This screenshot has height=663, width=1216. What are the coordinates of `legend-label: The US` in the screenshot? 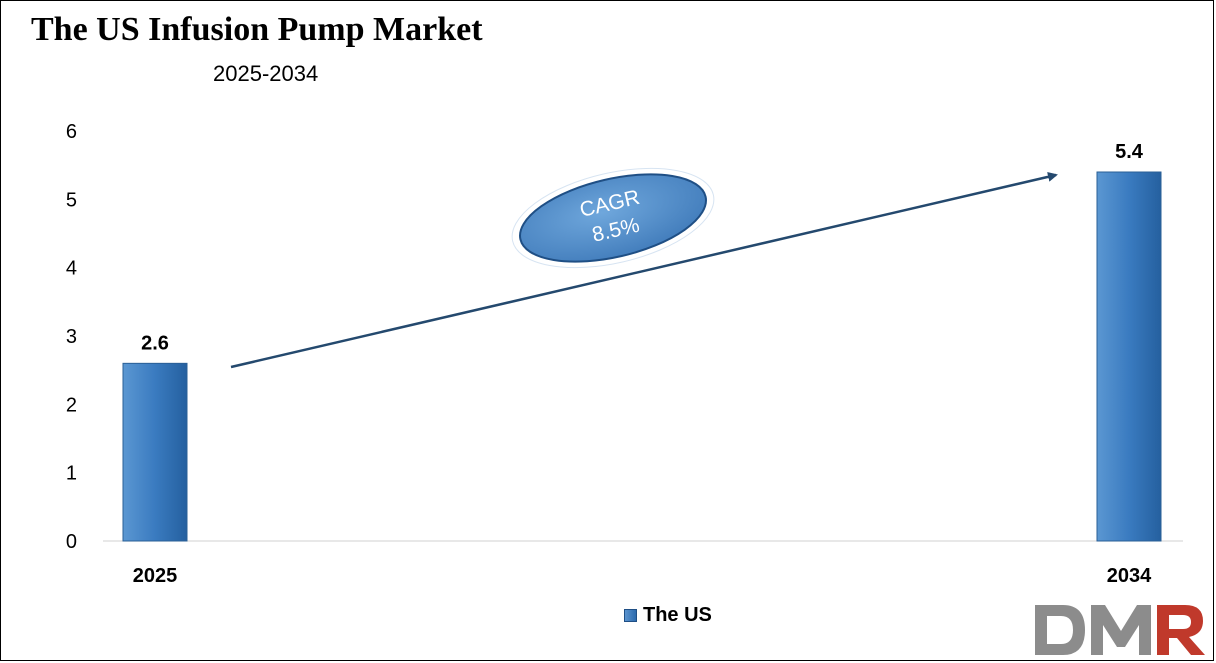 It's located at (677, 615).